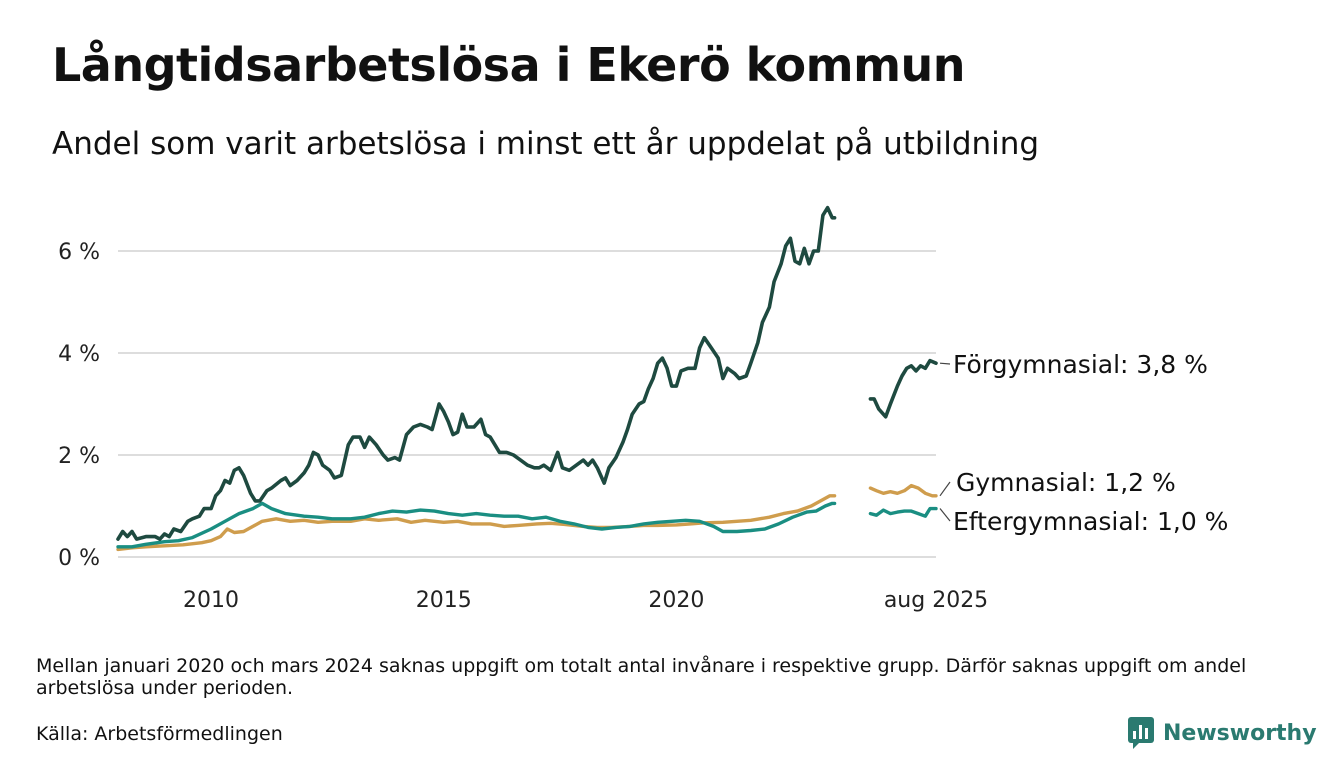  What do you see at coordinates (79, 558) in the screenshot?
I see `y-tick-label: 0 %` at bounding box center [79, 558].